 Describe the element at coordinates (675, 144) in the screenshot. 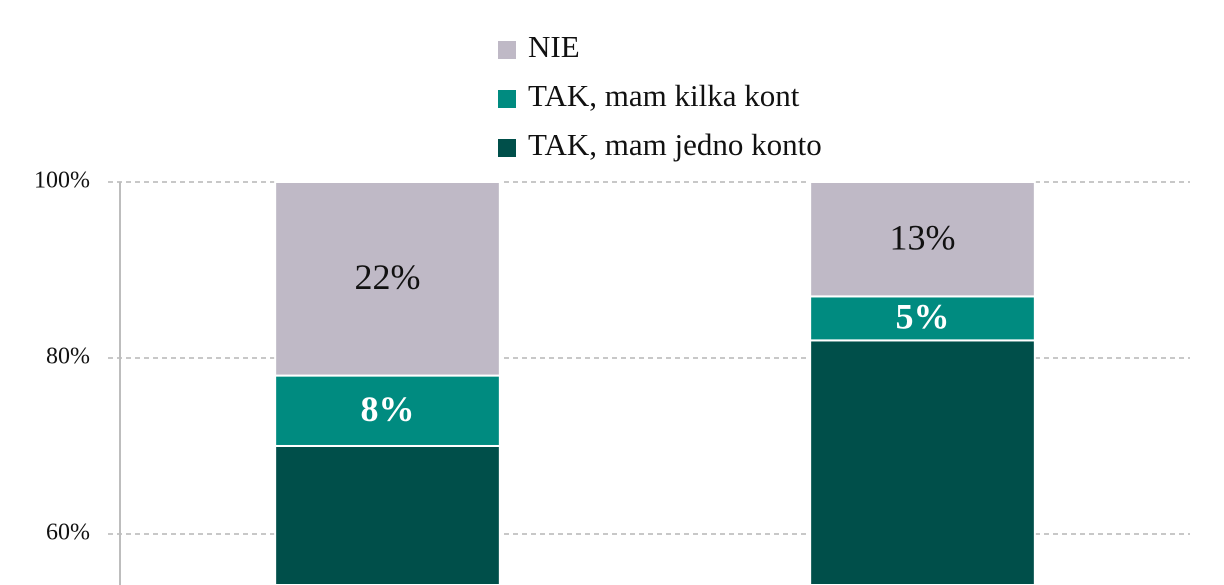

I see `legend-label: TAK, mam jedno konto` at that location.